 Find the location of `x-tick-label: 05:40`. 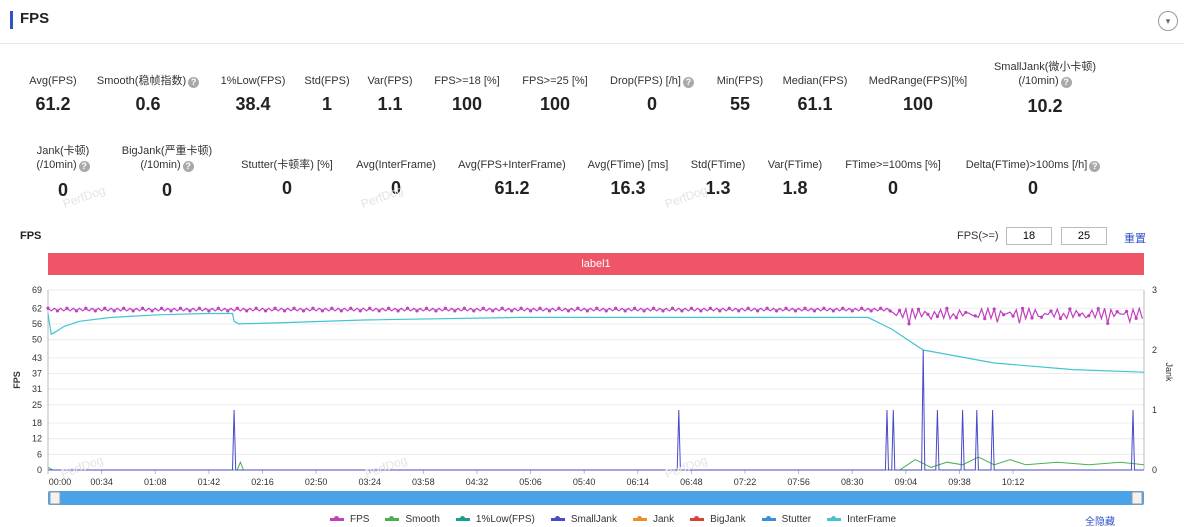

x-tick-label: 05:40 is located at coordinates (584, 482).